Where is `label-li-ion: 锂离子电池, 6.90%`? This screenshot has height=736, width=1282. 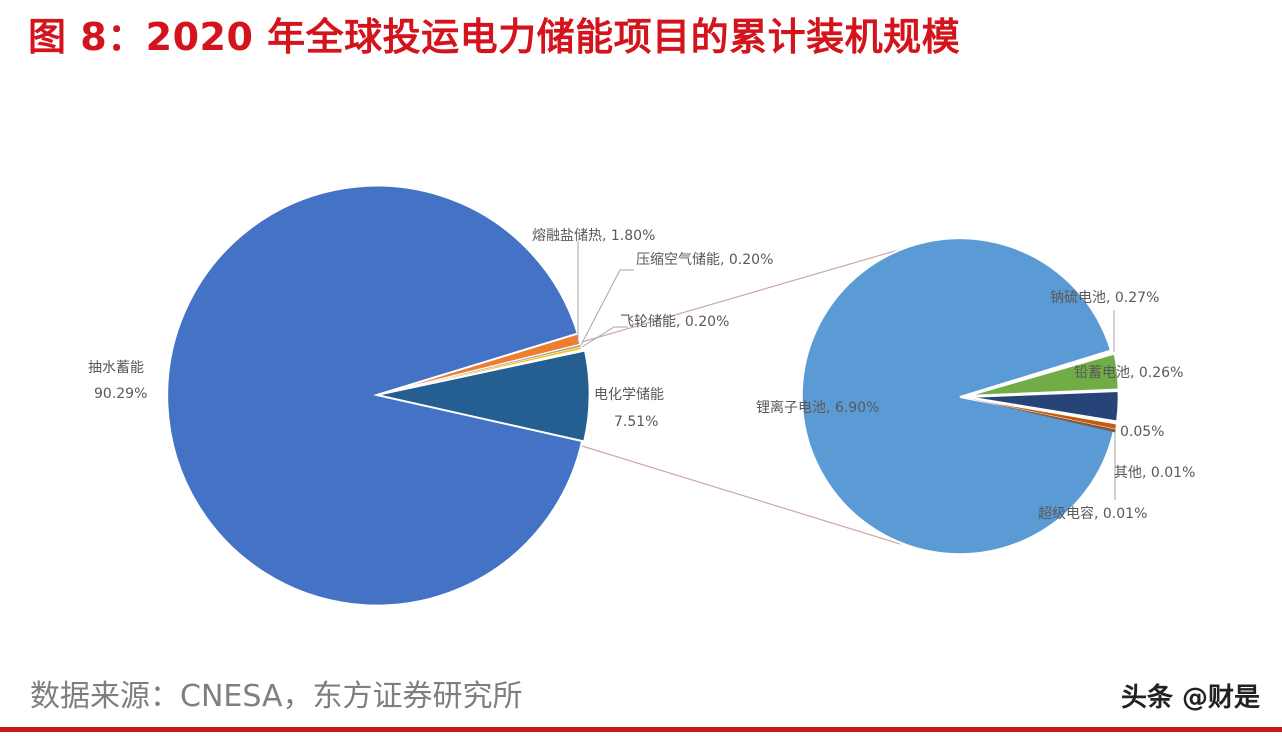 label-li-ion: 锂离子电池, 6.90% is located at coordinates (817, 407).